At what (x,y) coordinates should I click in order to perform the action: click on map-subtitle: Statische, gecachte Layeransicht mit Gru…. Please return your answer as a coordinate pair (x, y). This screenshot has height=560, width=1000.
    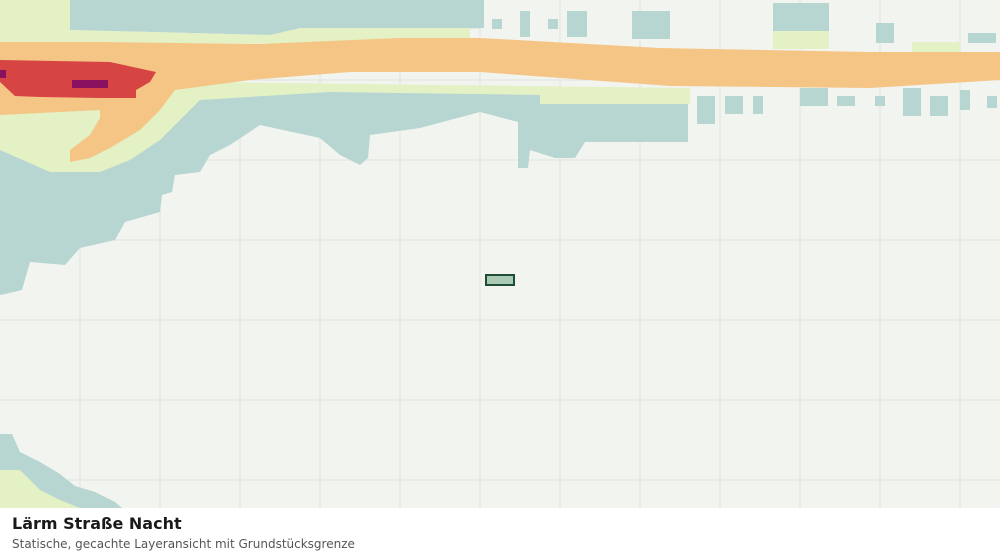
    Looking at the image, I should click on (183, 544).